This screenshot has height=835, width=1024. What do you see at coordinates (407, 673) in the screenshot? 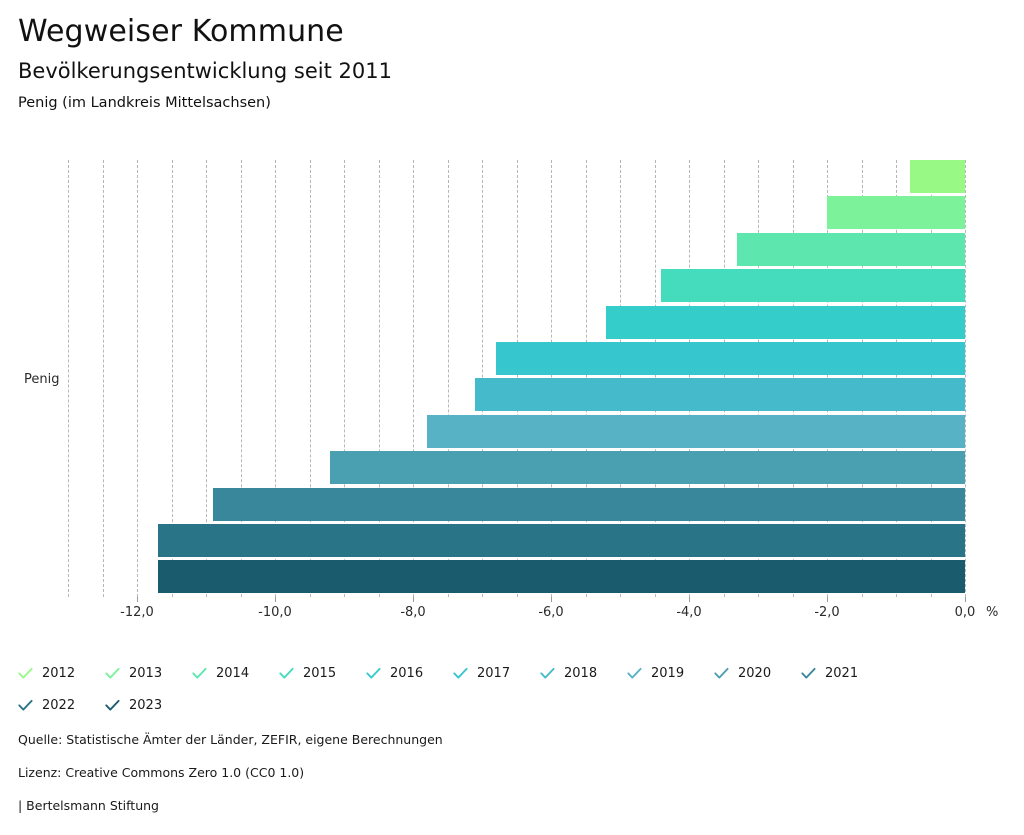
I see `legend-item-label: 2016` at bounding box center [407, 673].